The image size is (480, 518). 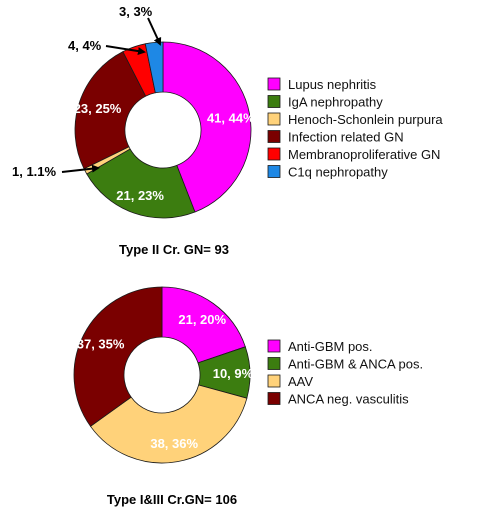 I want to click on legend-swatch-anti-gbm-pos, so click(x=274, y=346).